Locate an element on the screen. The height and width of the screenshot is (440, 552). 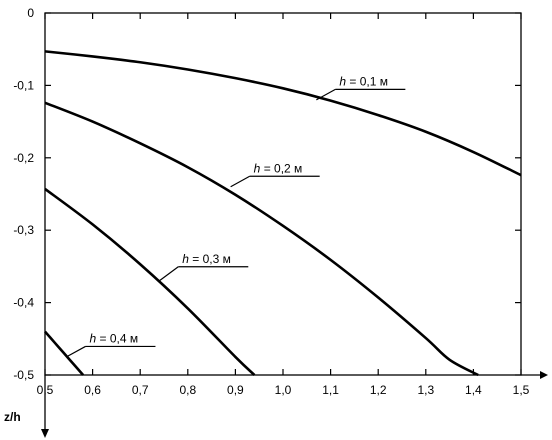
curve-label-h-3: h = 0,3 м is located at coordinates (206, 259).